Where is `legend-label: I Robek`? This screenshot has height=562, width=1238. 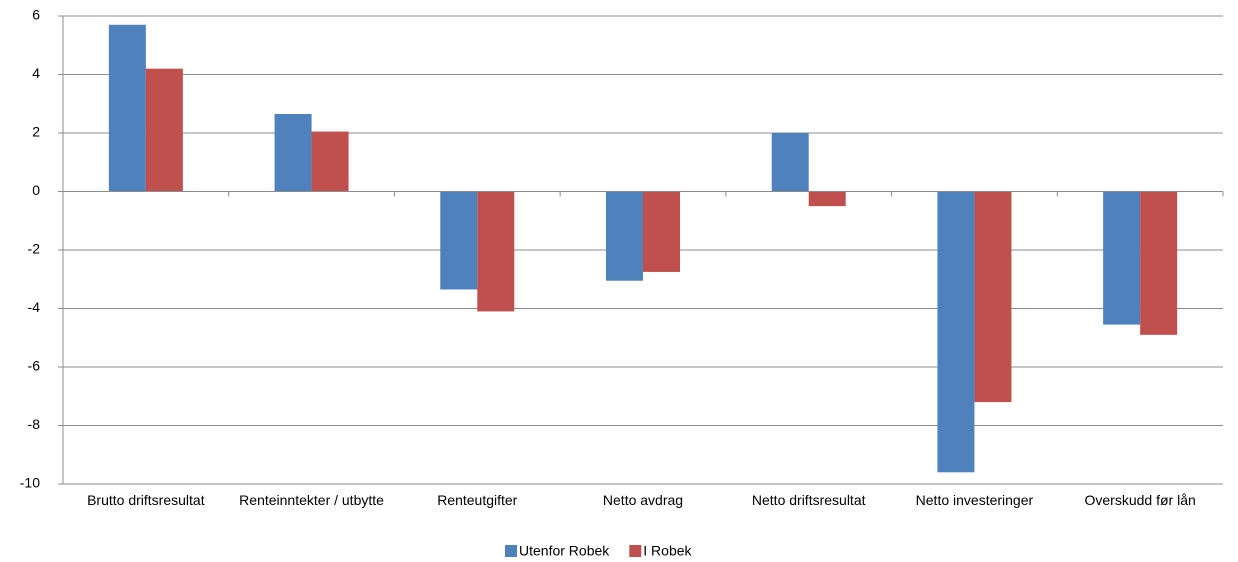
legend-label: I Robek is located at coordinates (667, 551).